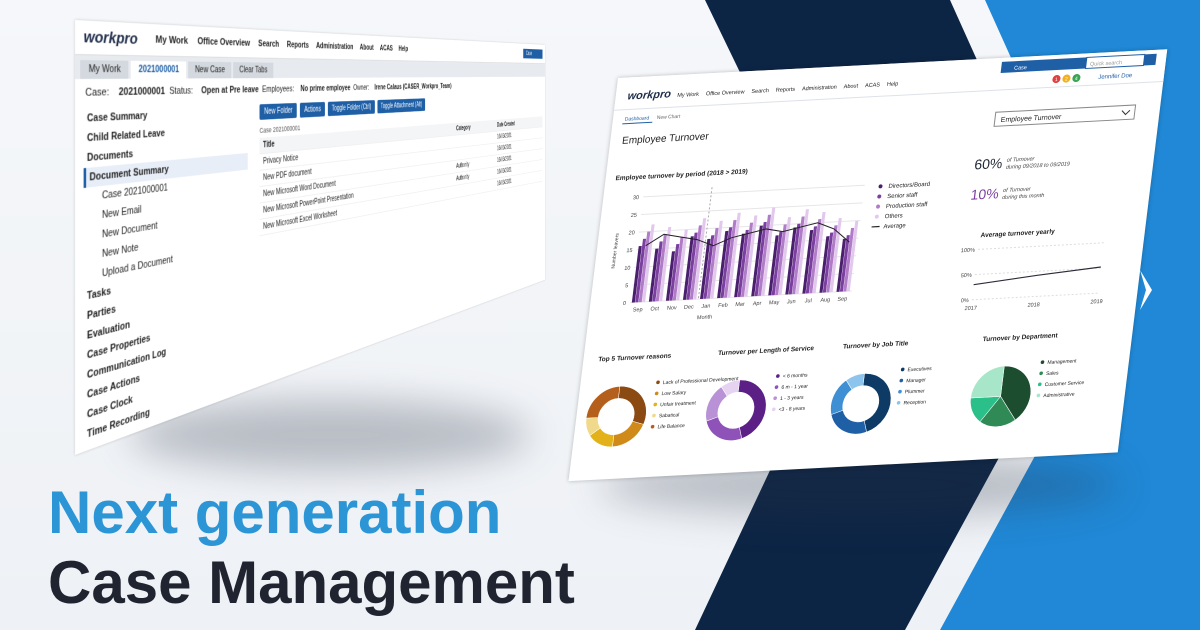 The image size is (1200, 630). What do you see at coordinates (158, 69) in the screenshot?
I see `tab: 2021000001` at bounding box center [158, 69].